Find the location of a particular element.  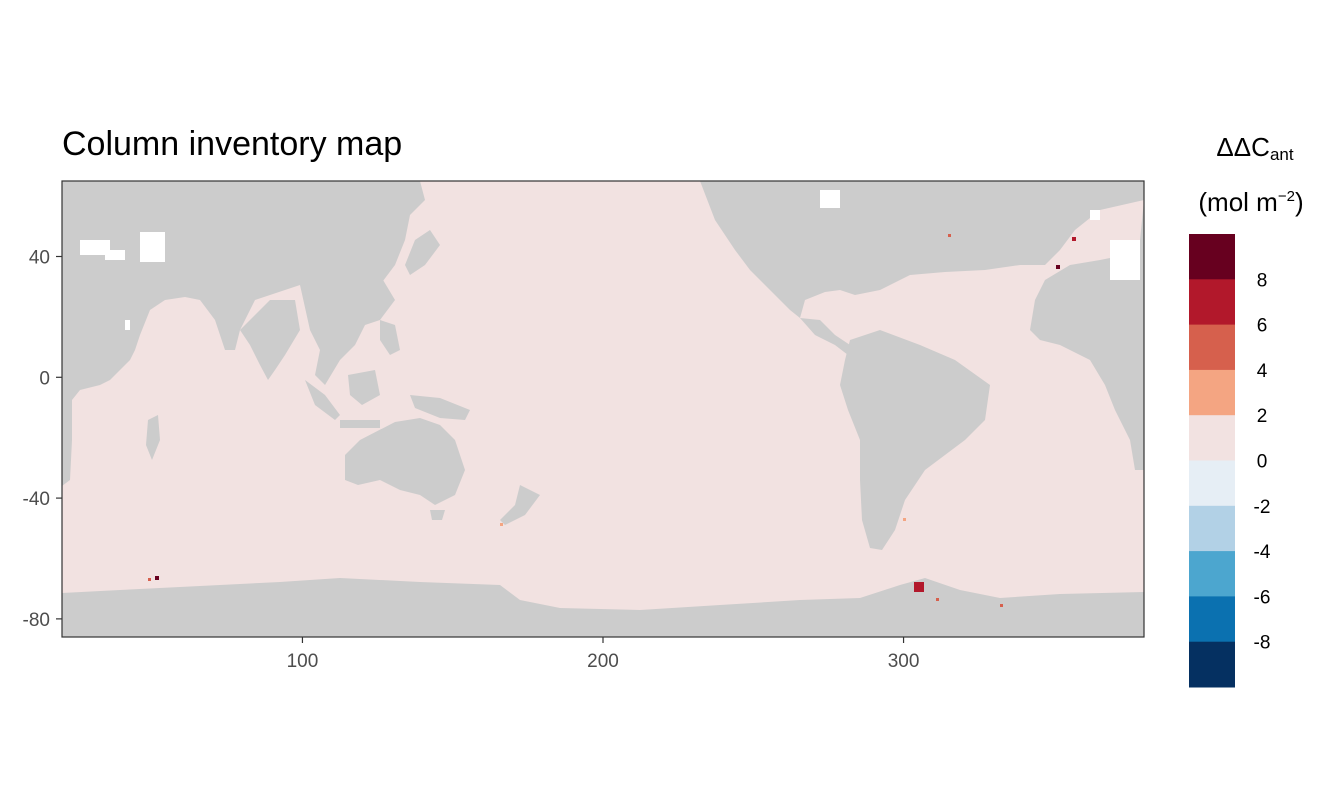

land-japan is located at coordinates (422, 252).